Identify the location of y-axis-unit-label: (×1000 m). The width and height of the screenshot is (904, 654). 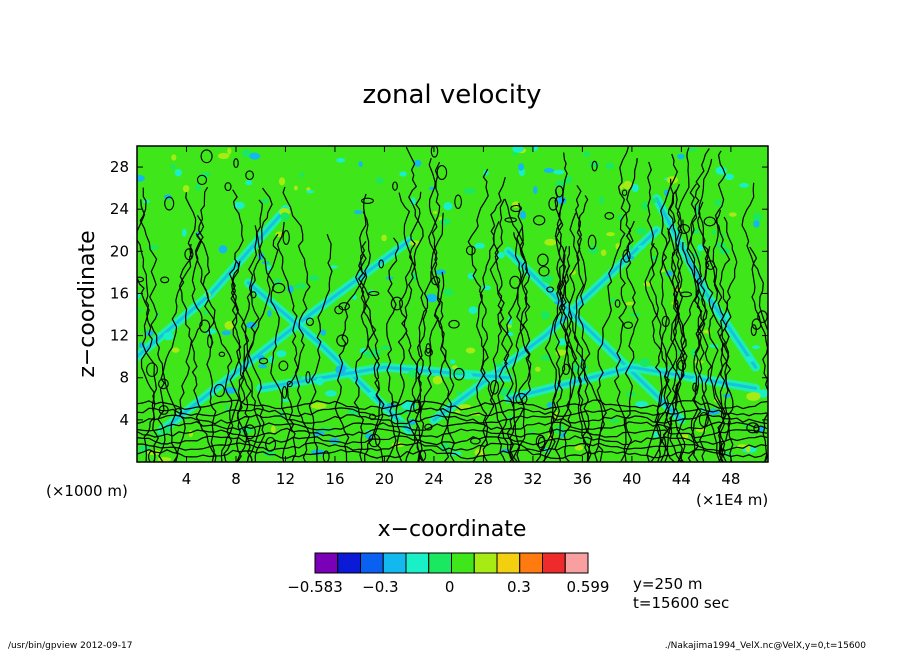
(87, 491).